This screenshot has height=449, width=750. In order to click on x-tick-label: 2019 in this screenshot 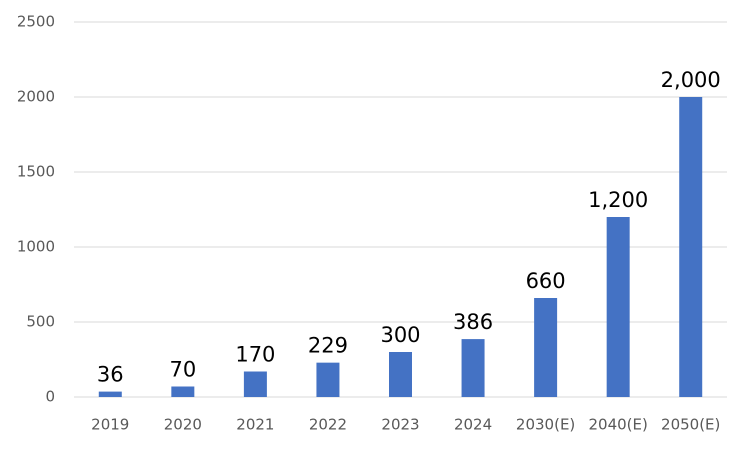, I will do `click(110, 425)`.